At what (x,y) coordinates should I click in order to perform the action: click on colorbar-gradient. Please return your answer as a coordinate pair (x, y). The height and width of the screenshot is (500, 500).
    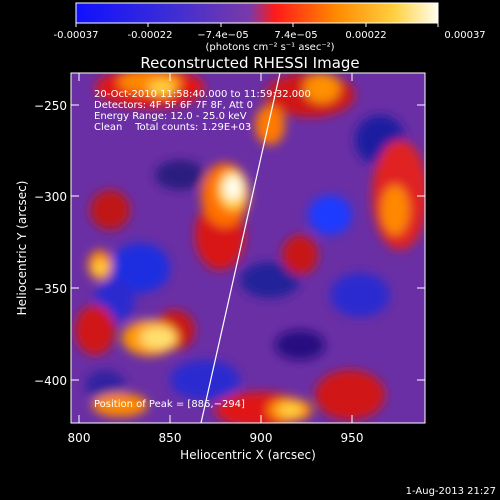
    Looking at the image, I should click on (257, 13).